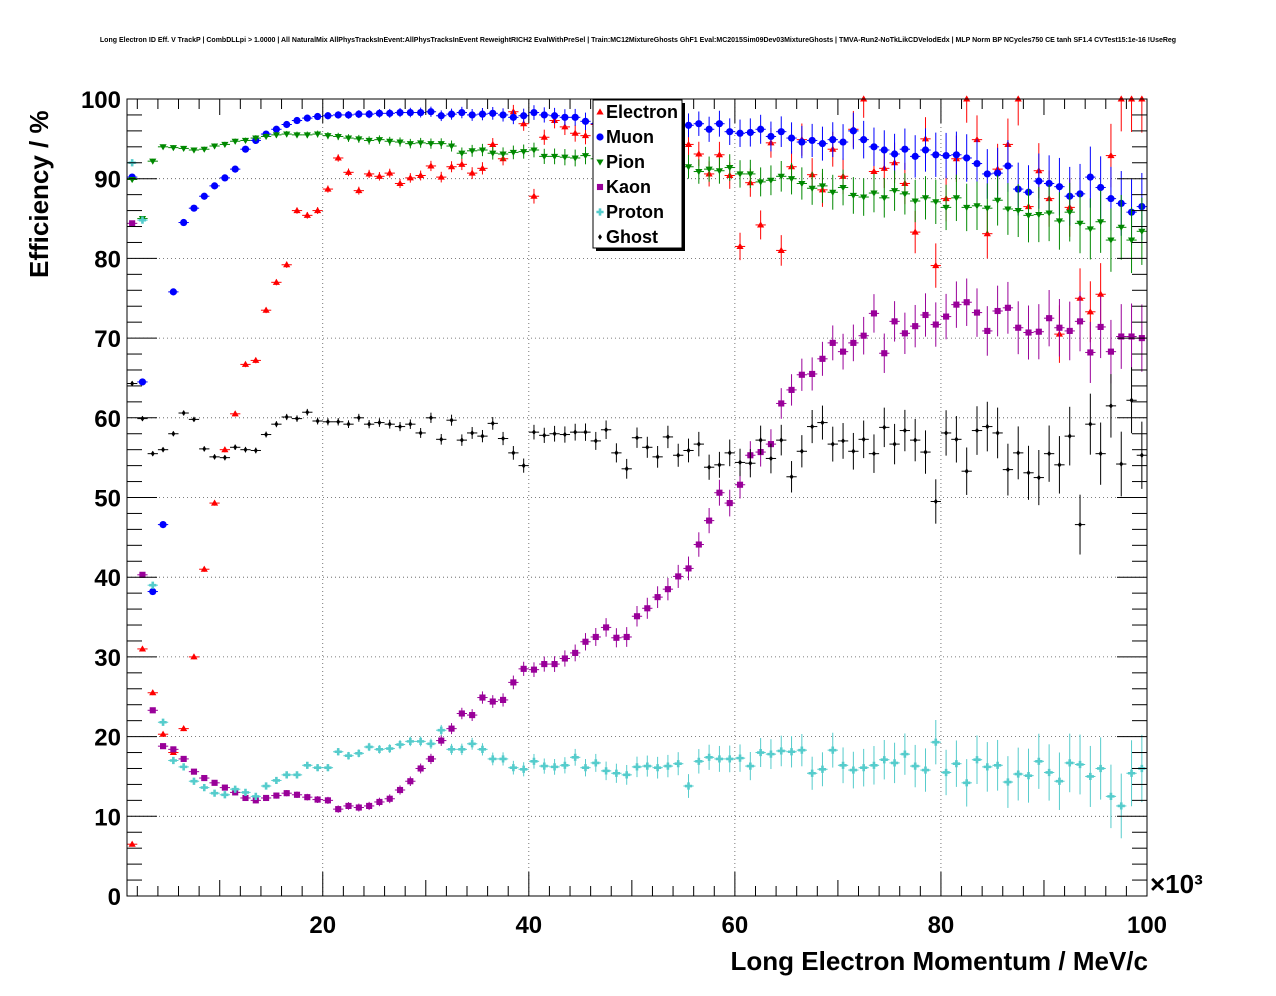 Image resolution: width=1276 pixels, height=996 pixels. Describe the element at coordinates (101, 100) in the screenshot. I see `y-tick-label: 100` at that location.